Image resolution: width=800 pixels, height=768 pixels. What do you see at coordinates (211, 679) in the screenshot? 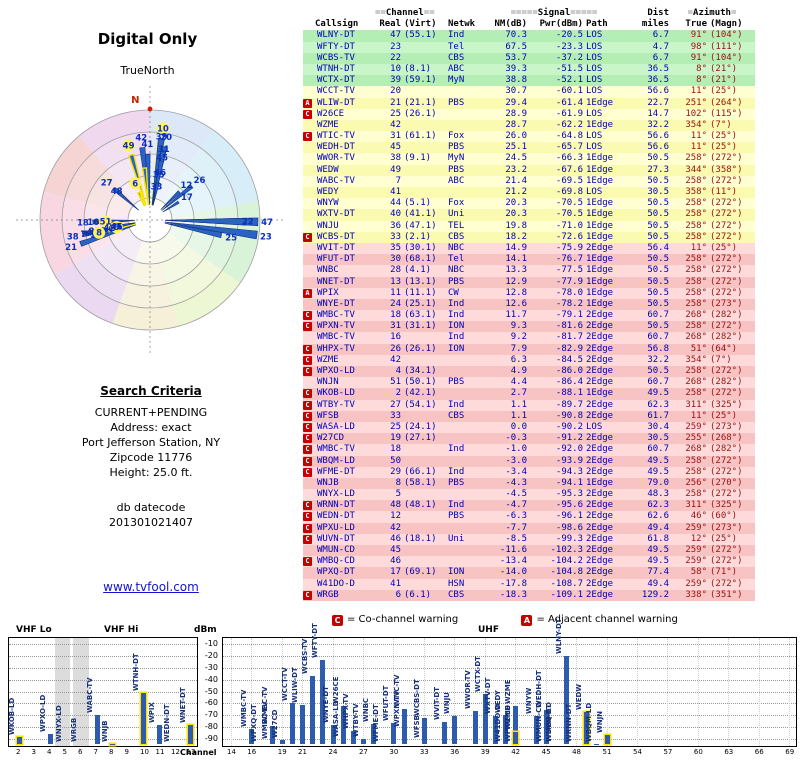
I see `y-axis-tick: -40` at bounding box center [211, 679].